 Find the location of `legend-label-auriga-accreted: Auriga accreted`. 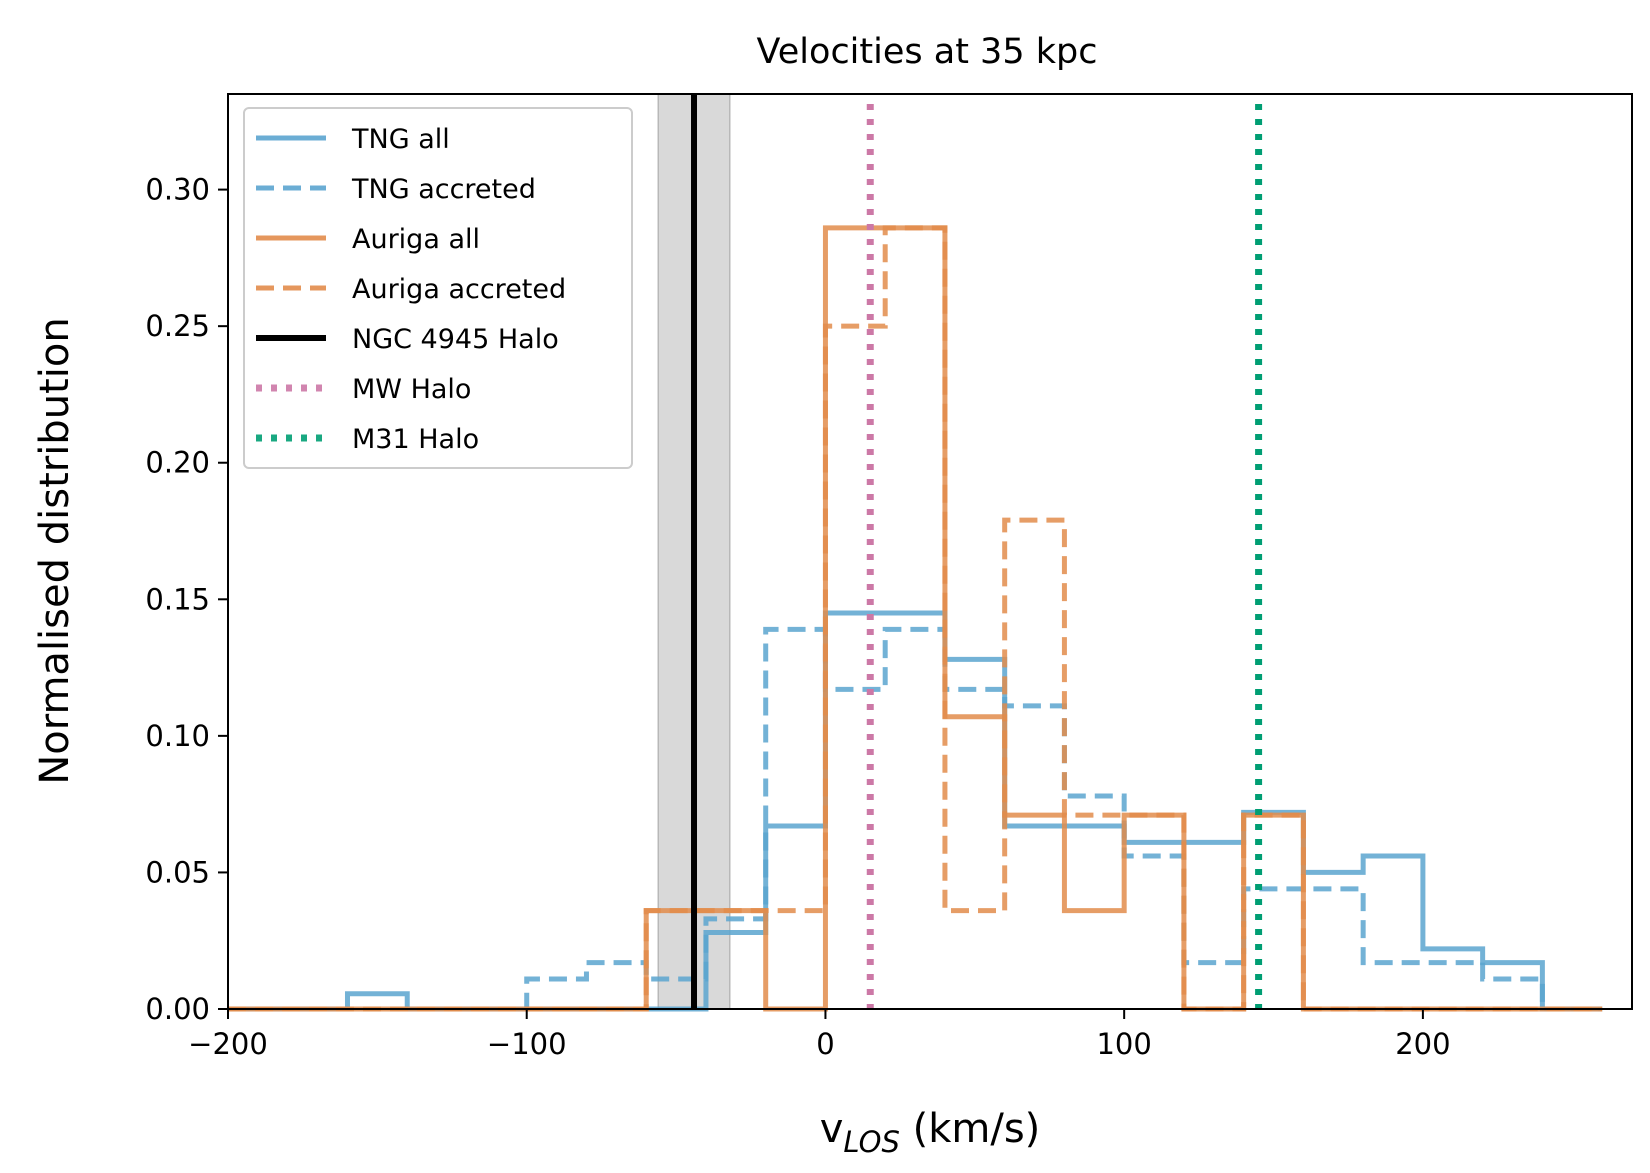

legend-label-auriga-accreted: Auriga accreted is located at coordinates (459, 289).